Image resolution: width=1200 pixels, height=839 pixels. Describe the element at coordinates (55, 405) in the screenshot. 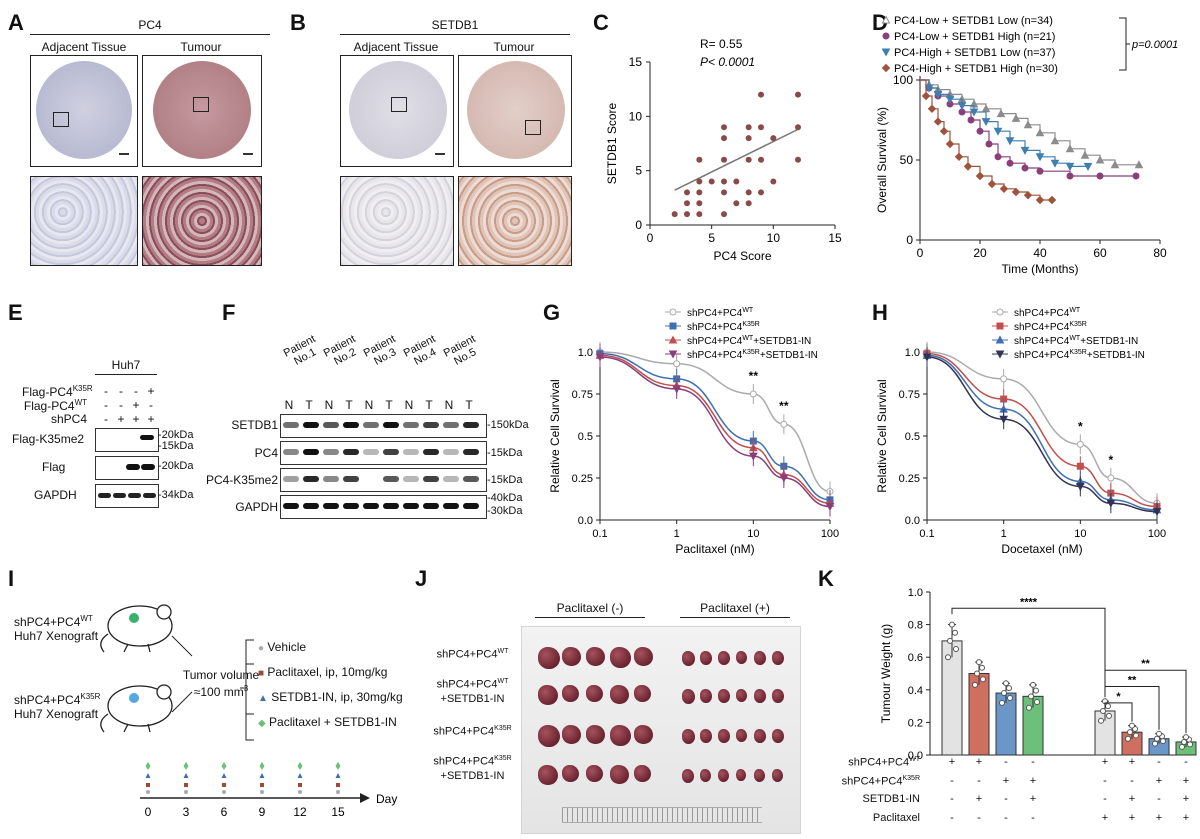

I see `e-row-flag-wt: Flag-PC4WT` at that location.